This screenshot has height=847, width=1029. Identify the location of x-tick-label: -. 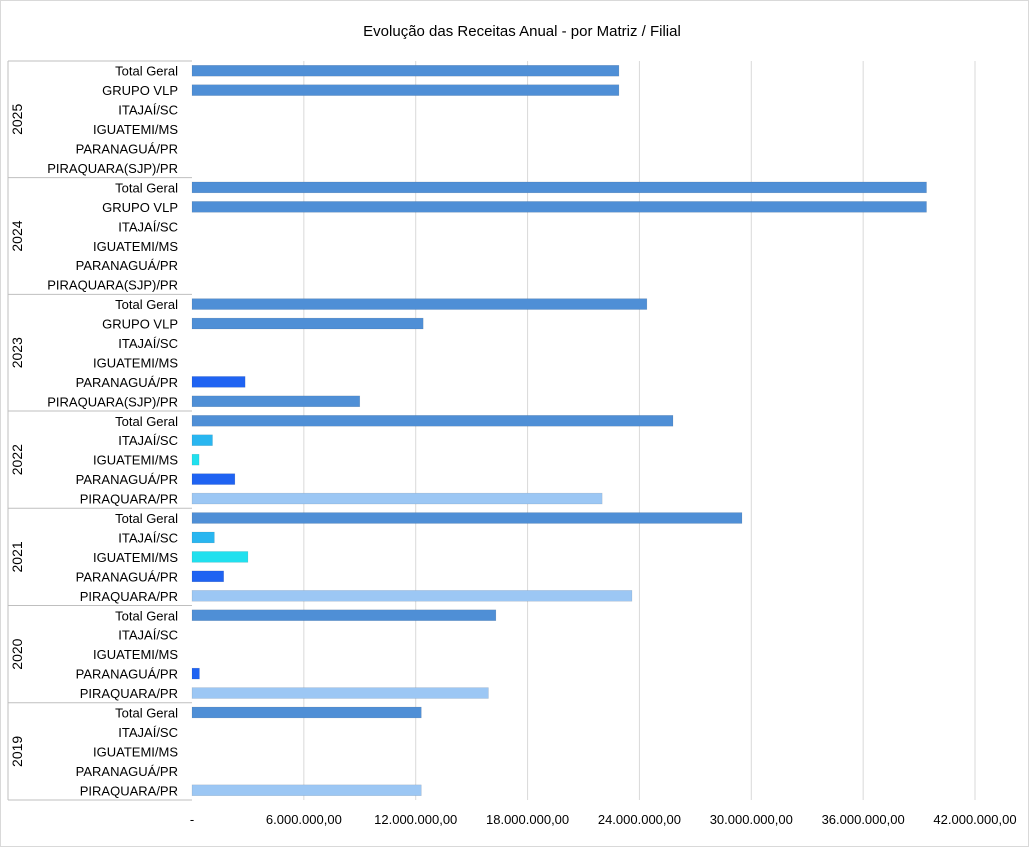
(192, 819).